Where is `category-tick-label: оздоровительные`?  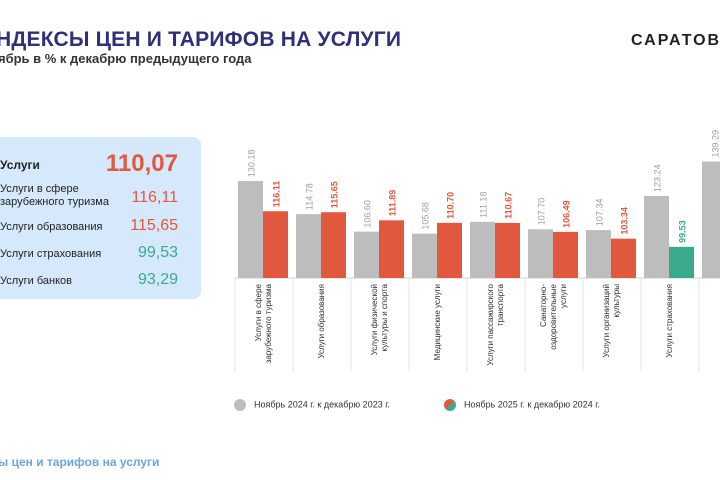 category-tick-label: оздоровительные is located at coordinates (553, 316).